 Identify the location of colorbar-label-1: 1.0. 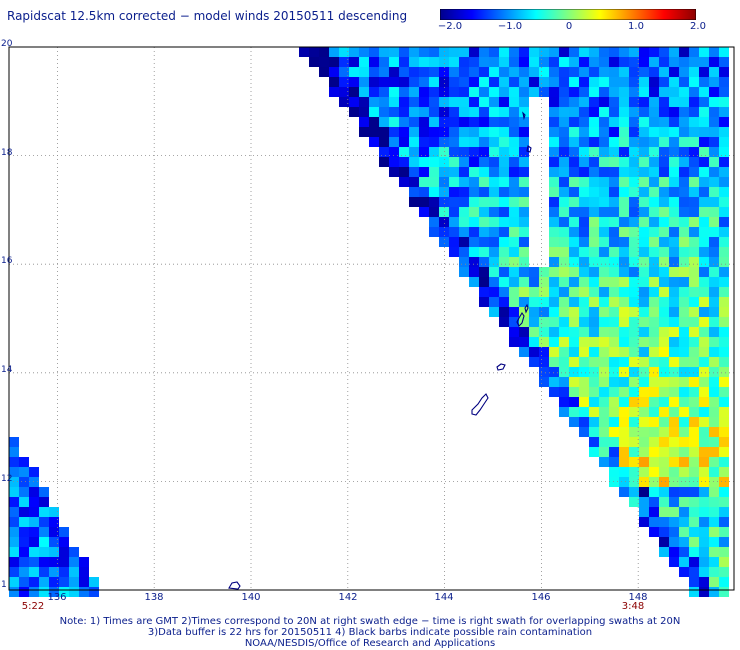
(636, 26).